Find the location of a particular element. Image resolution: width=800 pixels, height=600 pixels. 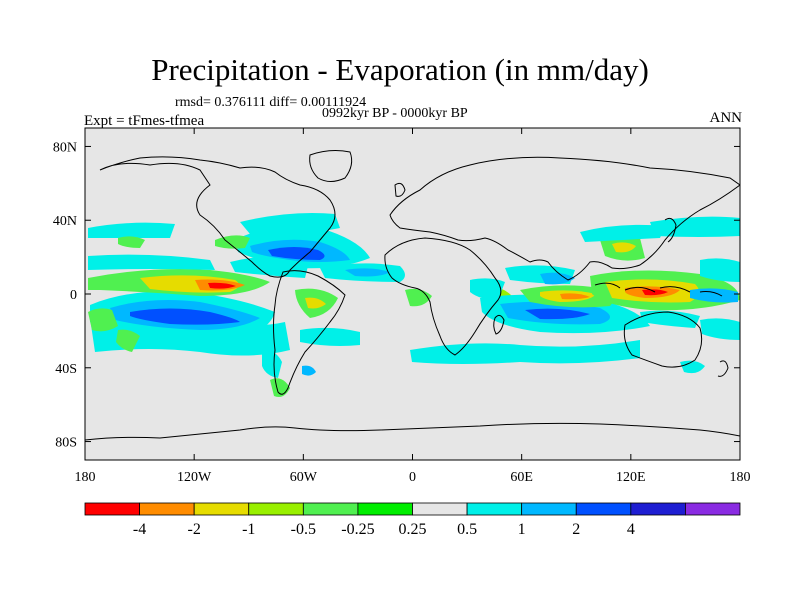

period-label: 0992kyr BP - 0000kyr BP is located at coordinates (395, 113).